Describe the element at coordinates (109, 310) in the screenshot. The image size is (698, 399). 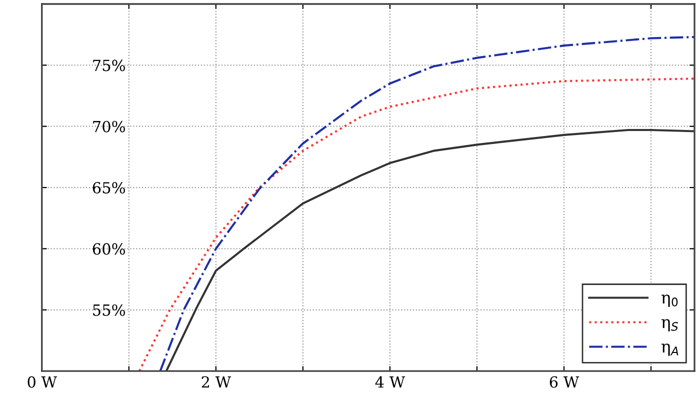
I see `y-tick-label: 55%` at that location.